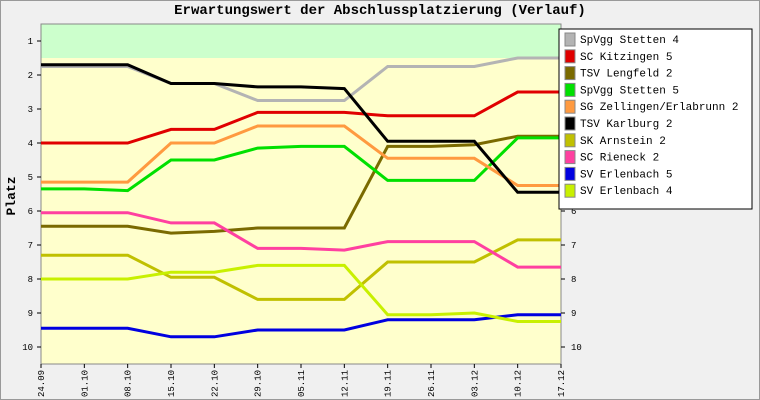  What do you see at coordinates (623, 142) in the screenshot?
I see `legend-label: SK Arnstein 2` at bounding box center [623, 142].